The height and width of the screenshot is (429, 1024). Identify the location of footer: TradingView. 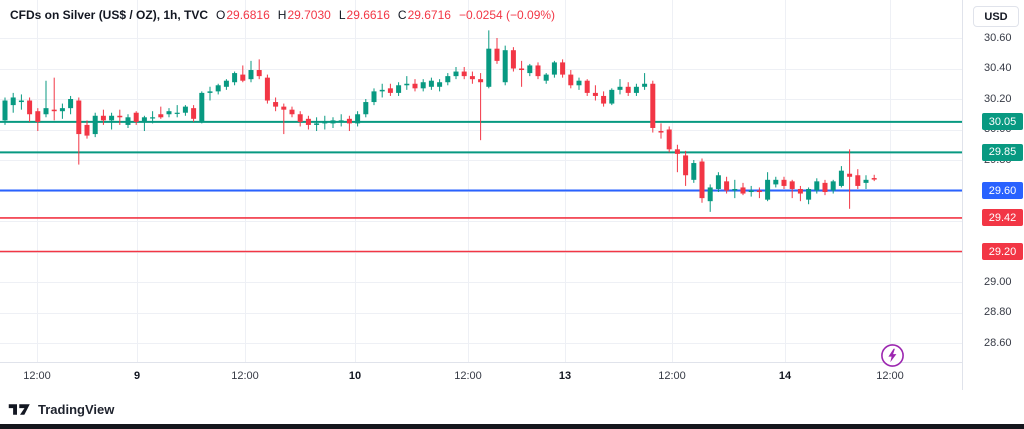
(61, 409).